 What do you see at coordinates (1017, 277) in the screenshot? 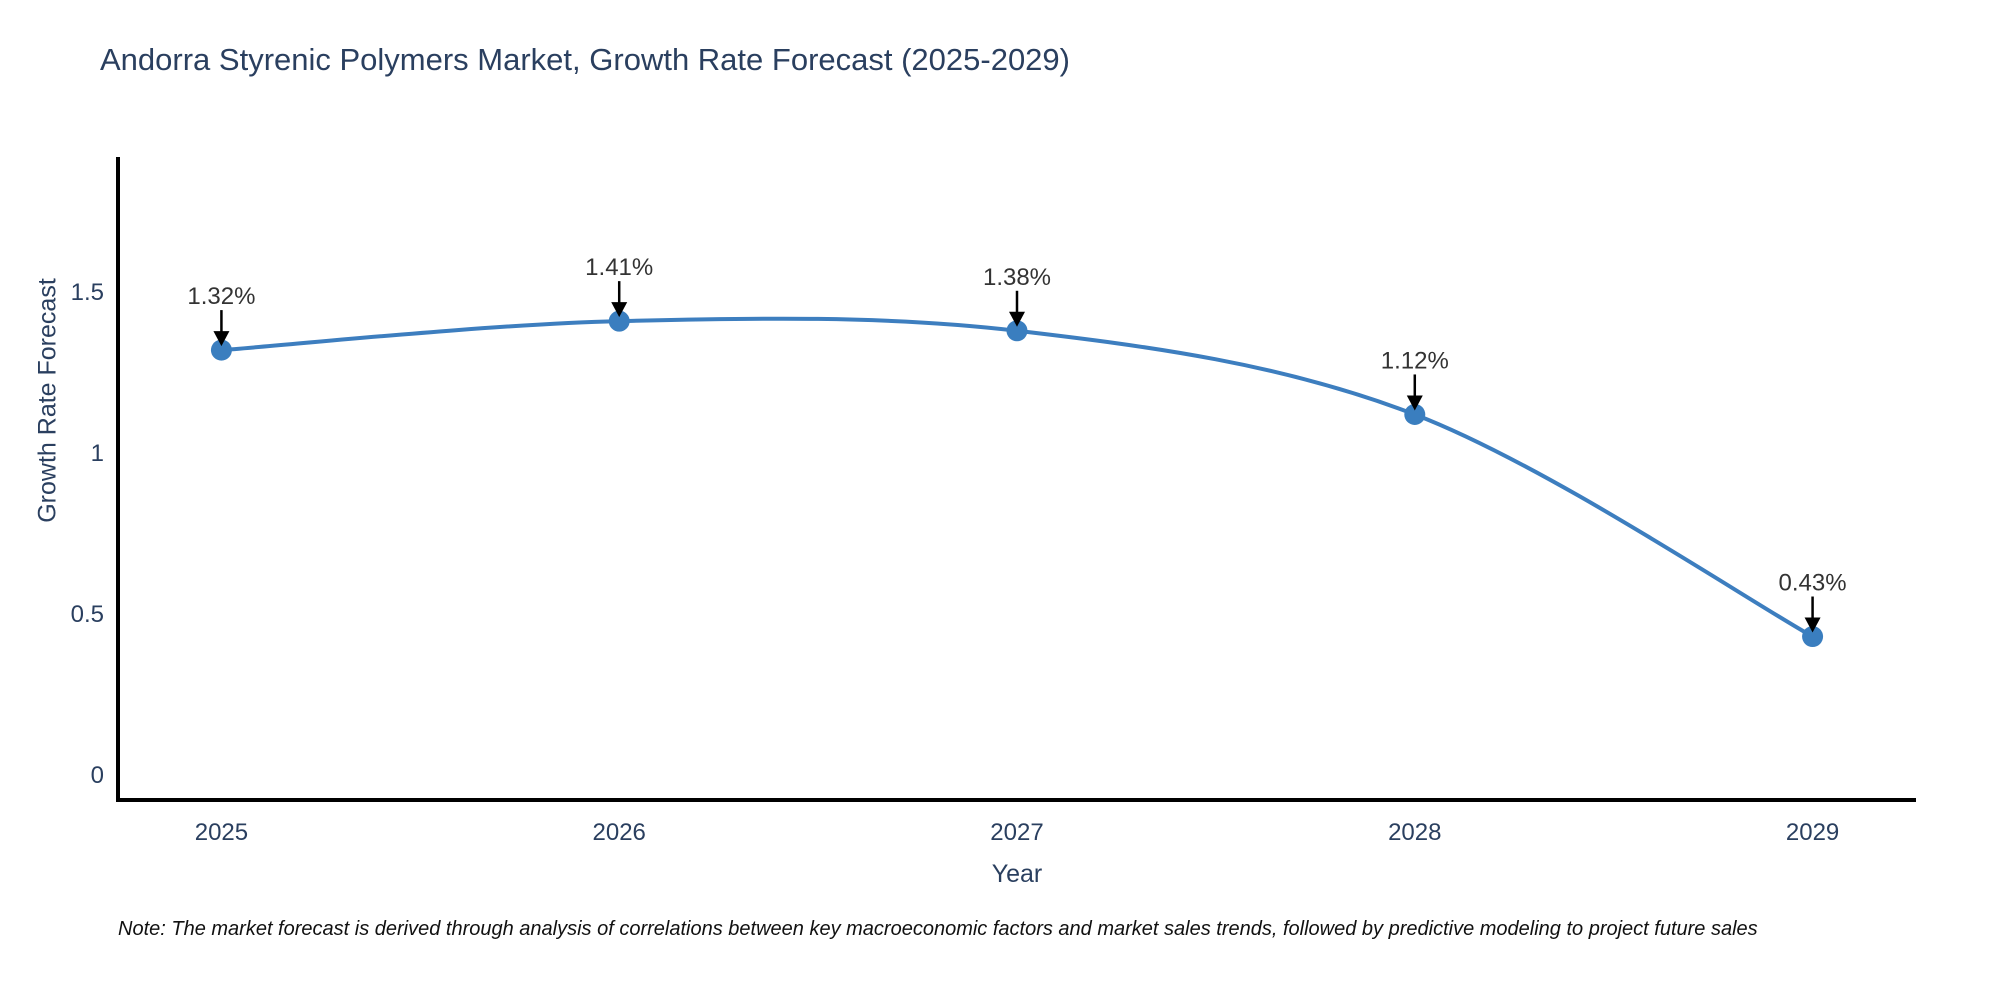
I see `annotation-label: 1.38%` at bounding box center [1017, 277].